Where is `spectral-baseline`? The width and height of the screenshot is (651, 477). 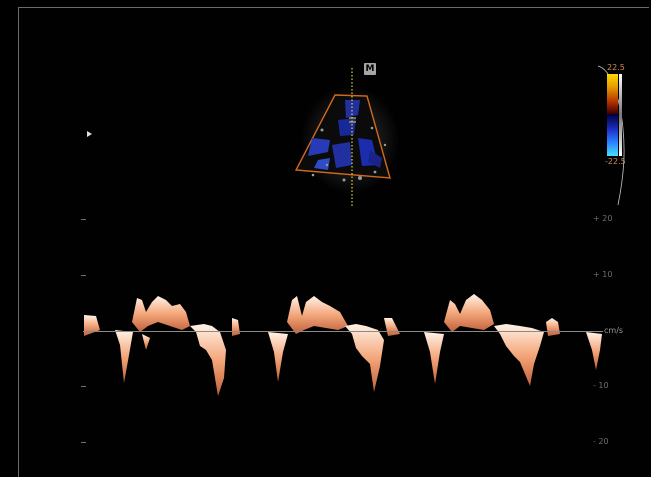
spectral-baseline is located at coordinates (343, 331).